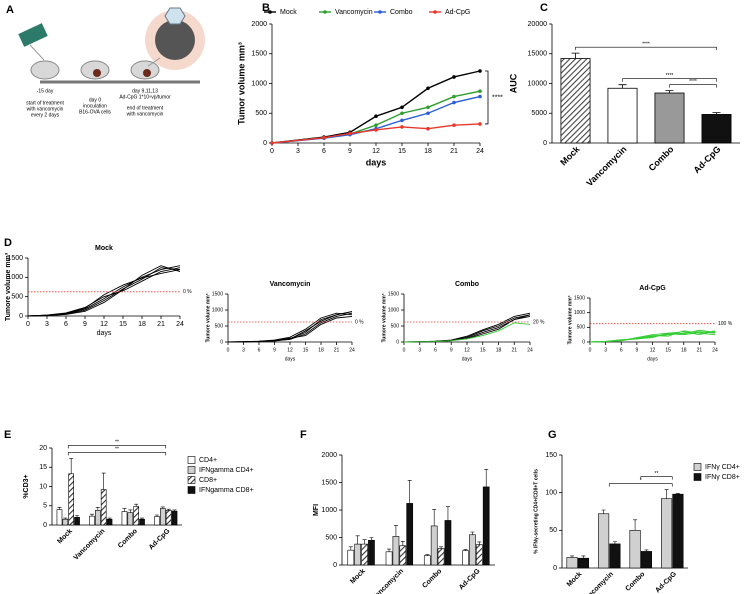  What do you see at coordinates (26, 486) in the screenshot?
I see `y-axis-label: %CD3+` at bounding box center [26, 486].